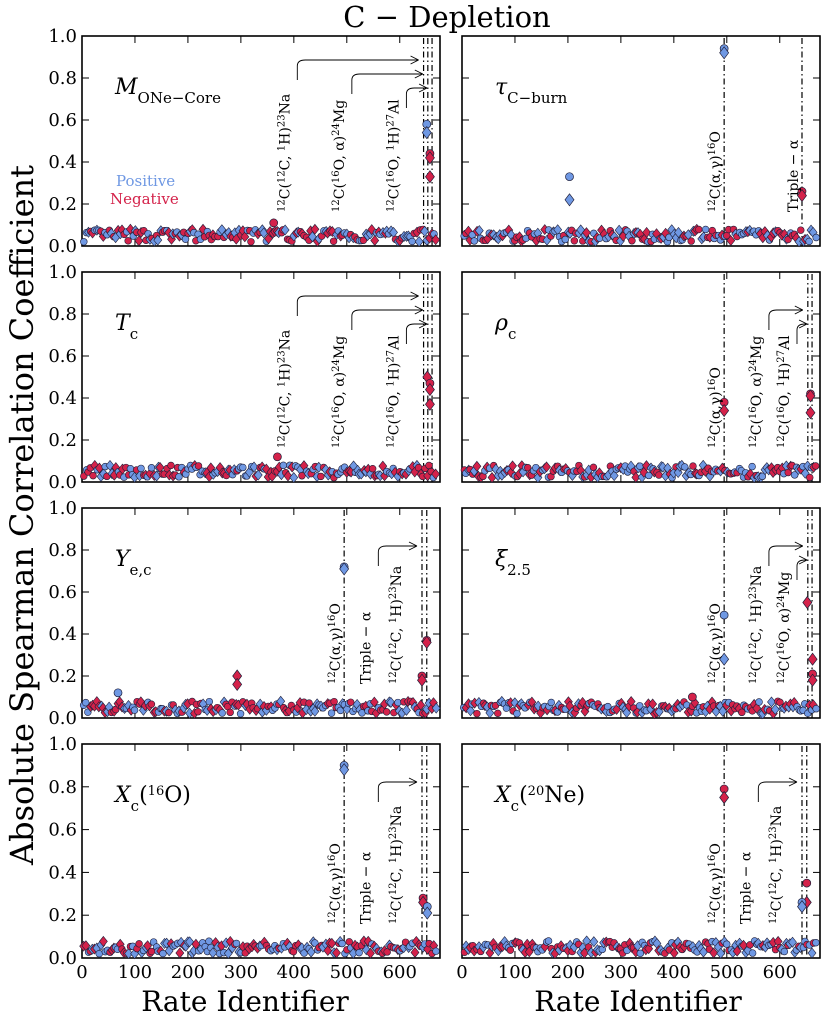  Describe the element at coordinates (135, 972) in the screenshot. I see `x-tick-label: 100` at that location.